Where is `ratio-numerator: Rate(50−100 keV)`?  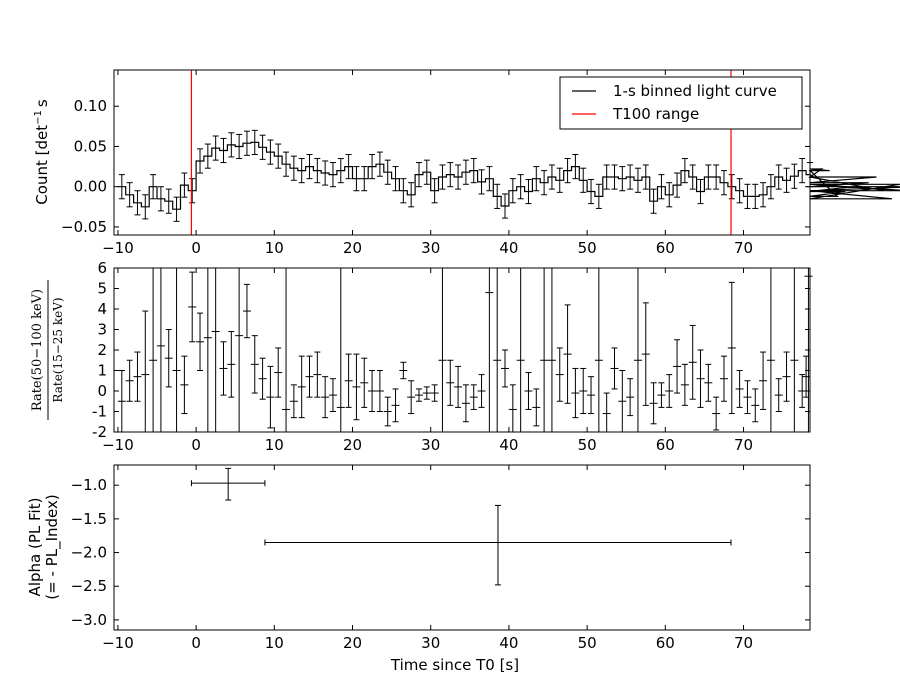
ratio-numerator: Rate(50−100 keV) is located at coordinates (37, 350).